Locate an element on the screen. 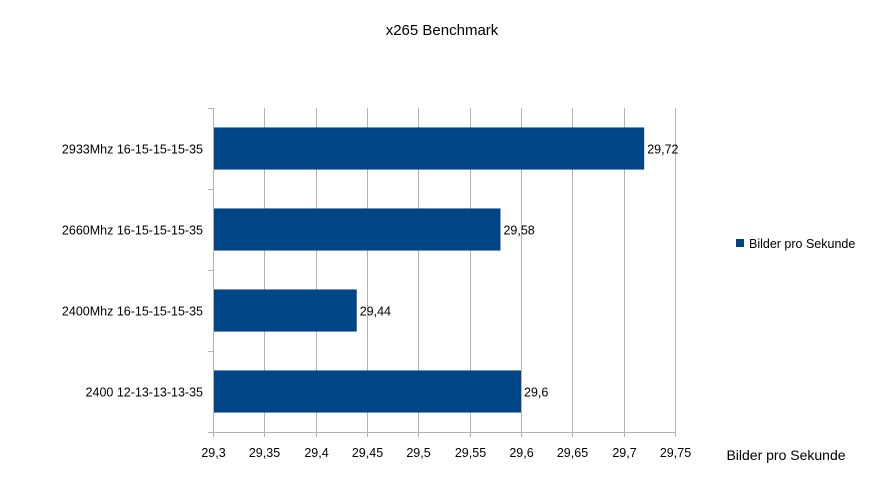 This screenshot has height=489, width=887. category-label: 2660Mhz 16-15-15-15-35 is located at coordinates (132, 231).